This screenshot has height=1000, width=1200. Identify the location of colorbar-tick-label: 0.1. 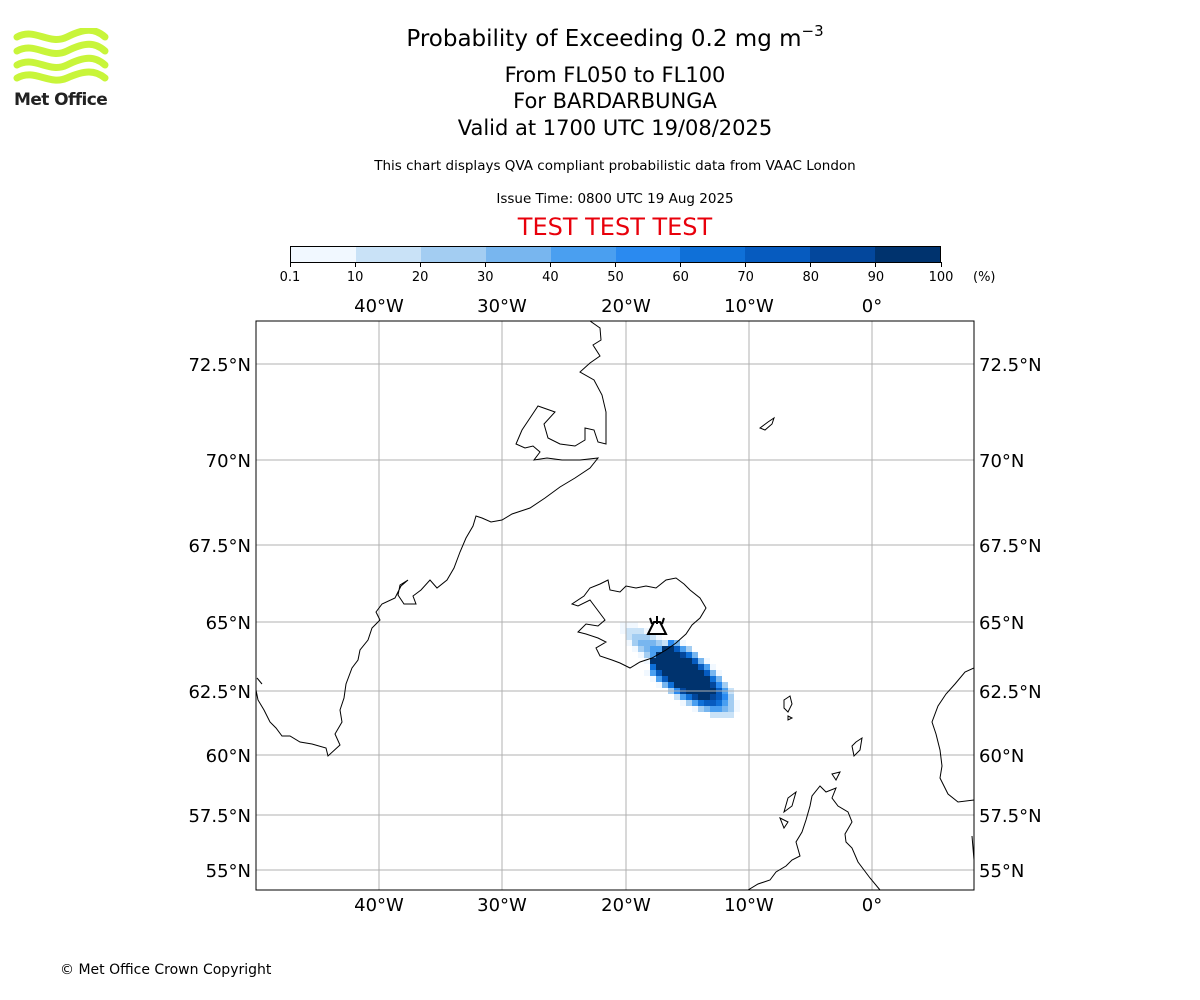
(290, 277).